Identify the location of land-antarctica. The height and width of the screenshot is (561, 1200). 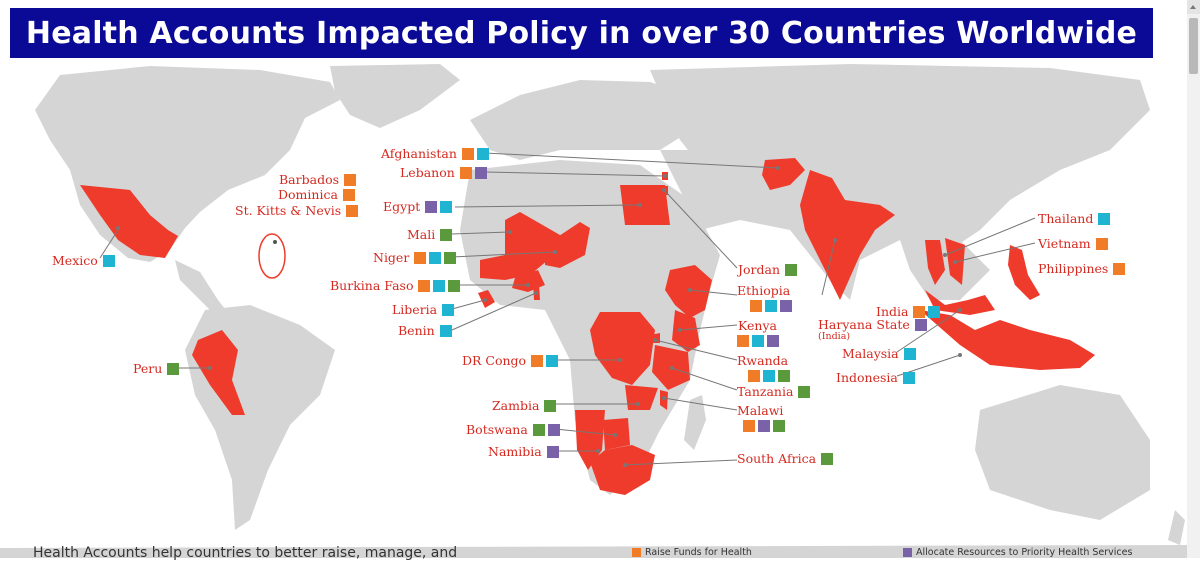
(593, 551).